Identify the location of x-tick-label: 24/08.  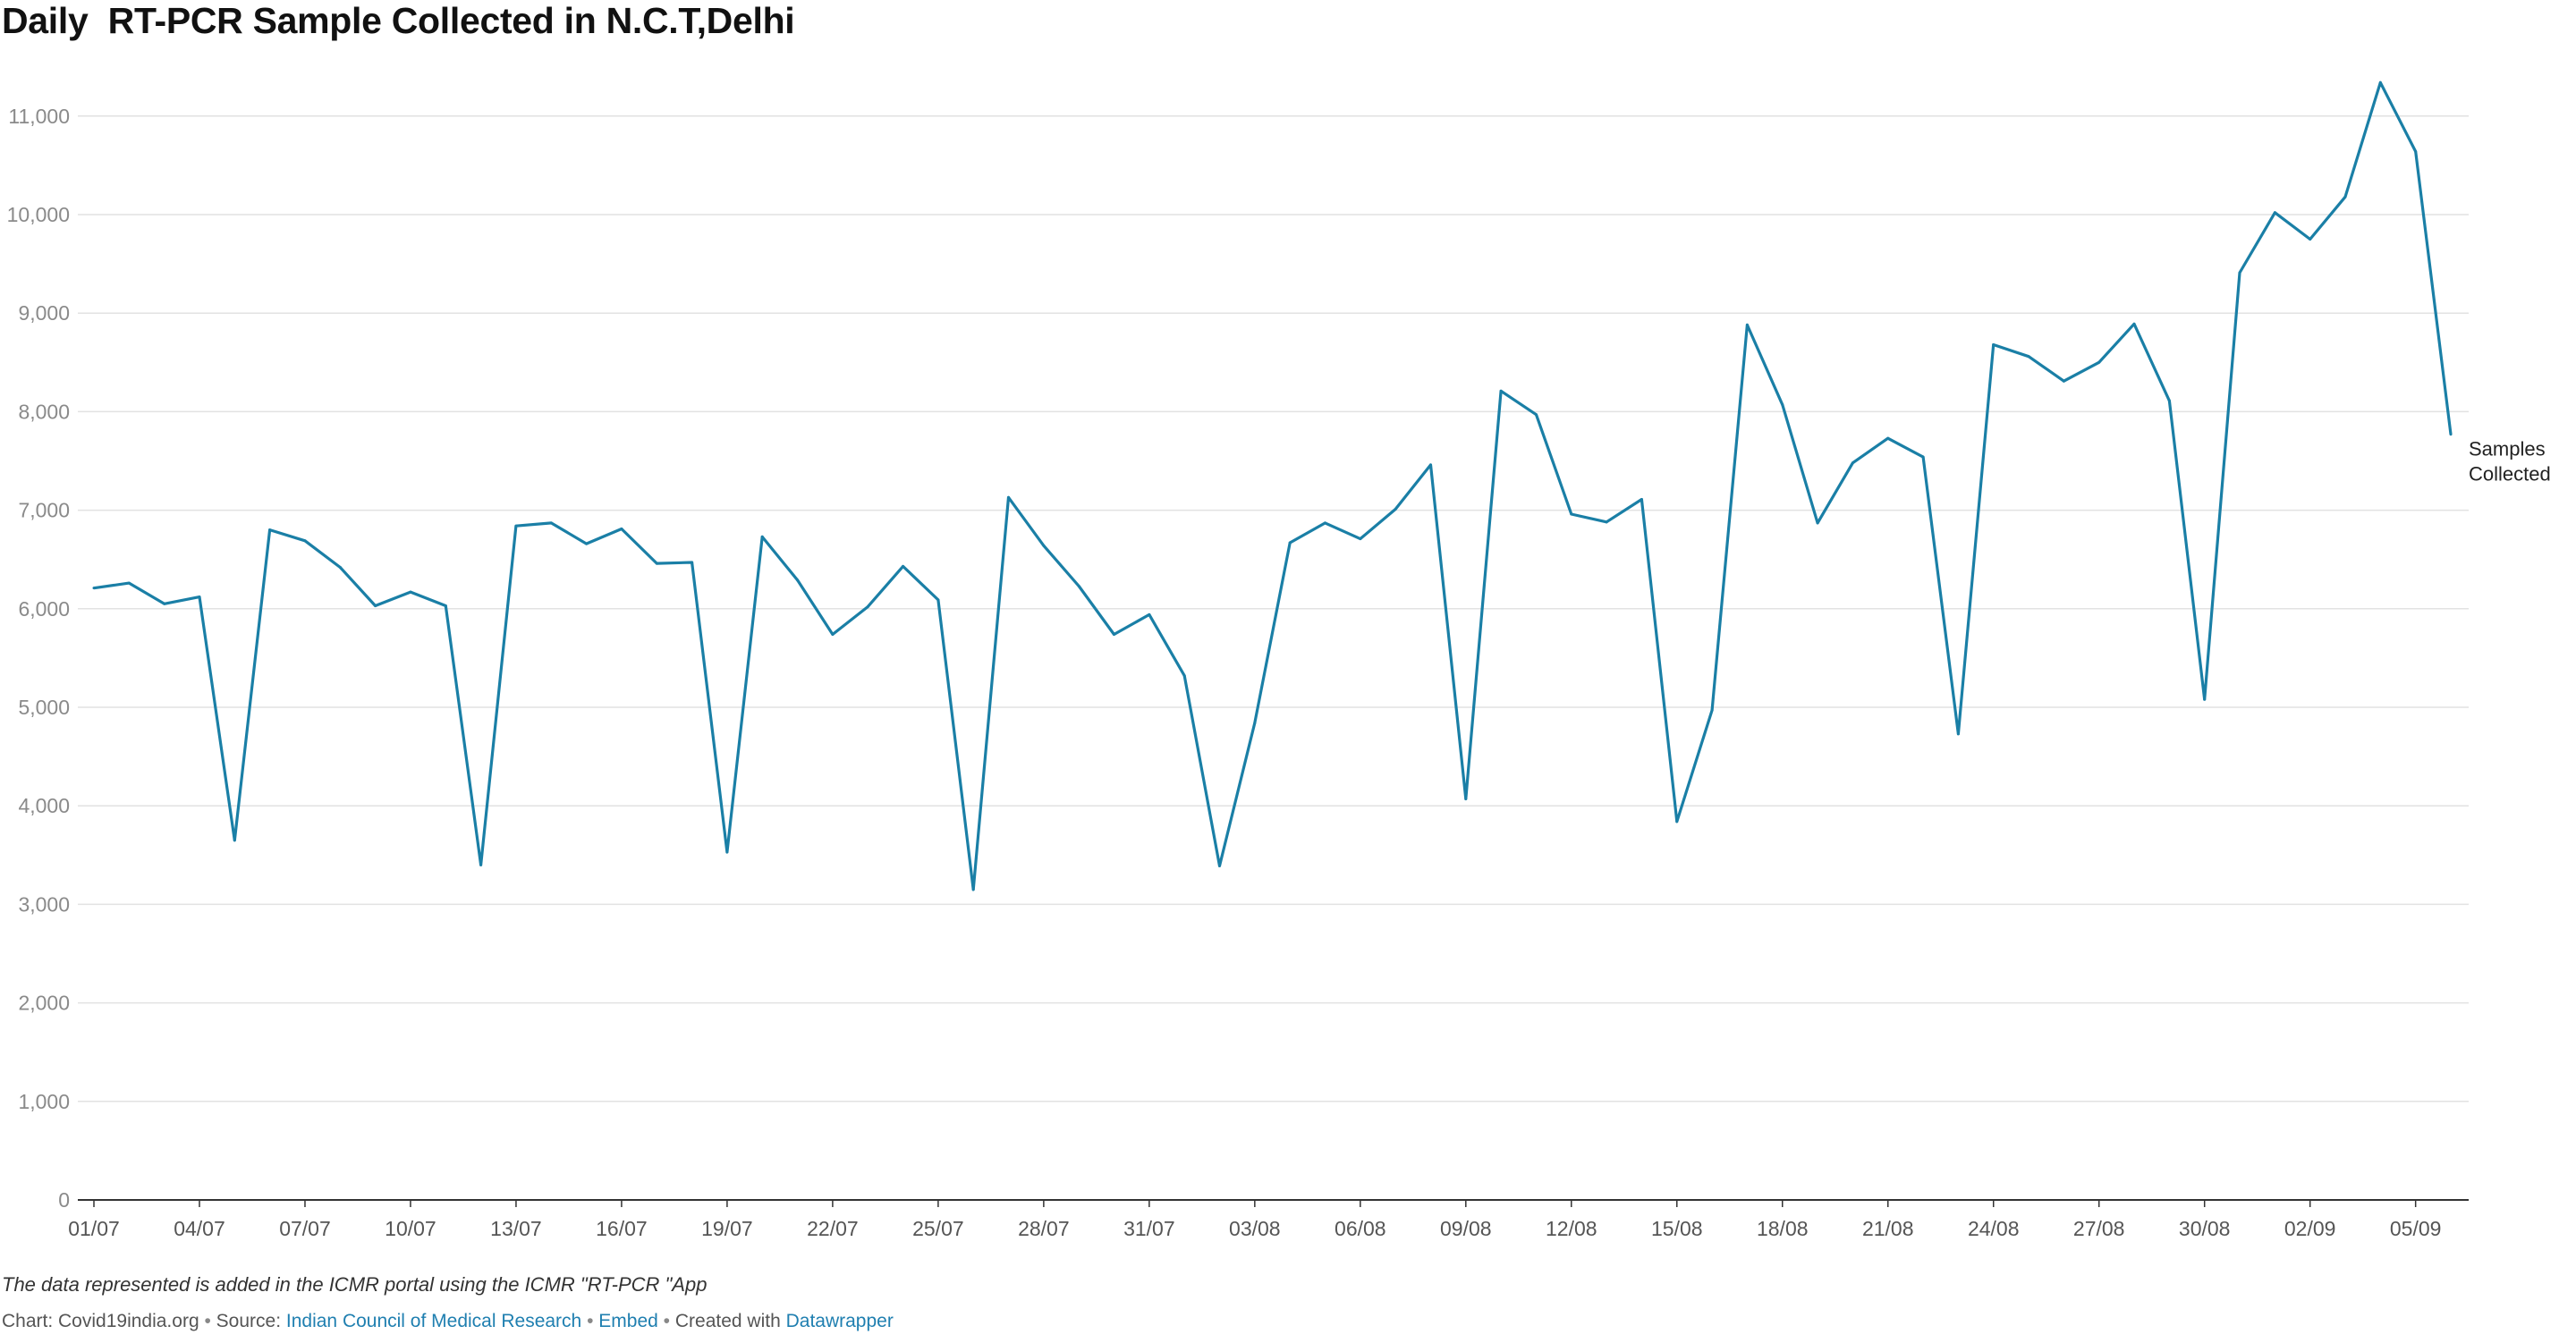
(1994, 1228).